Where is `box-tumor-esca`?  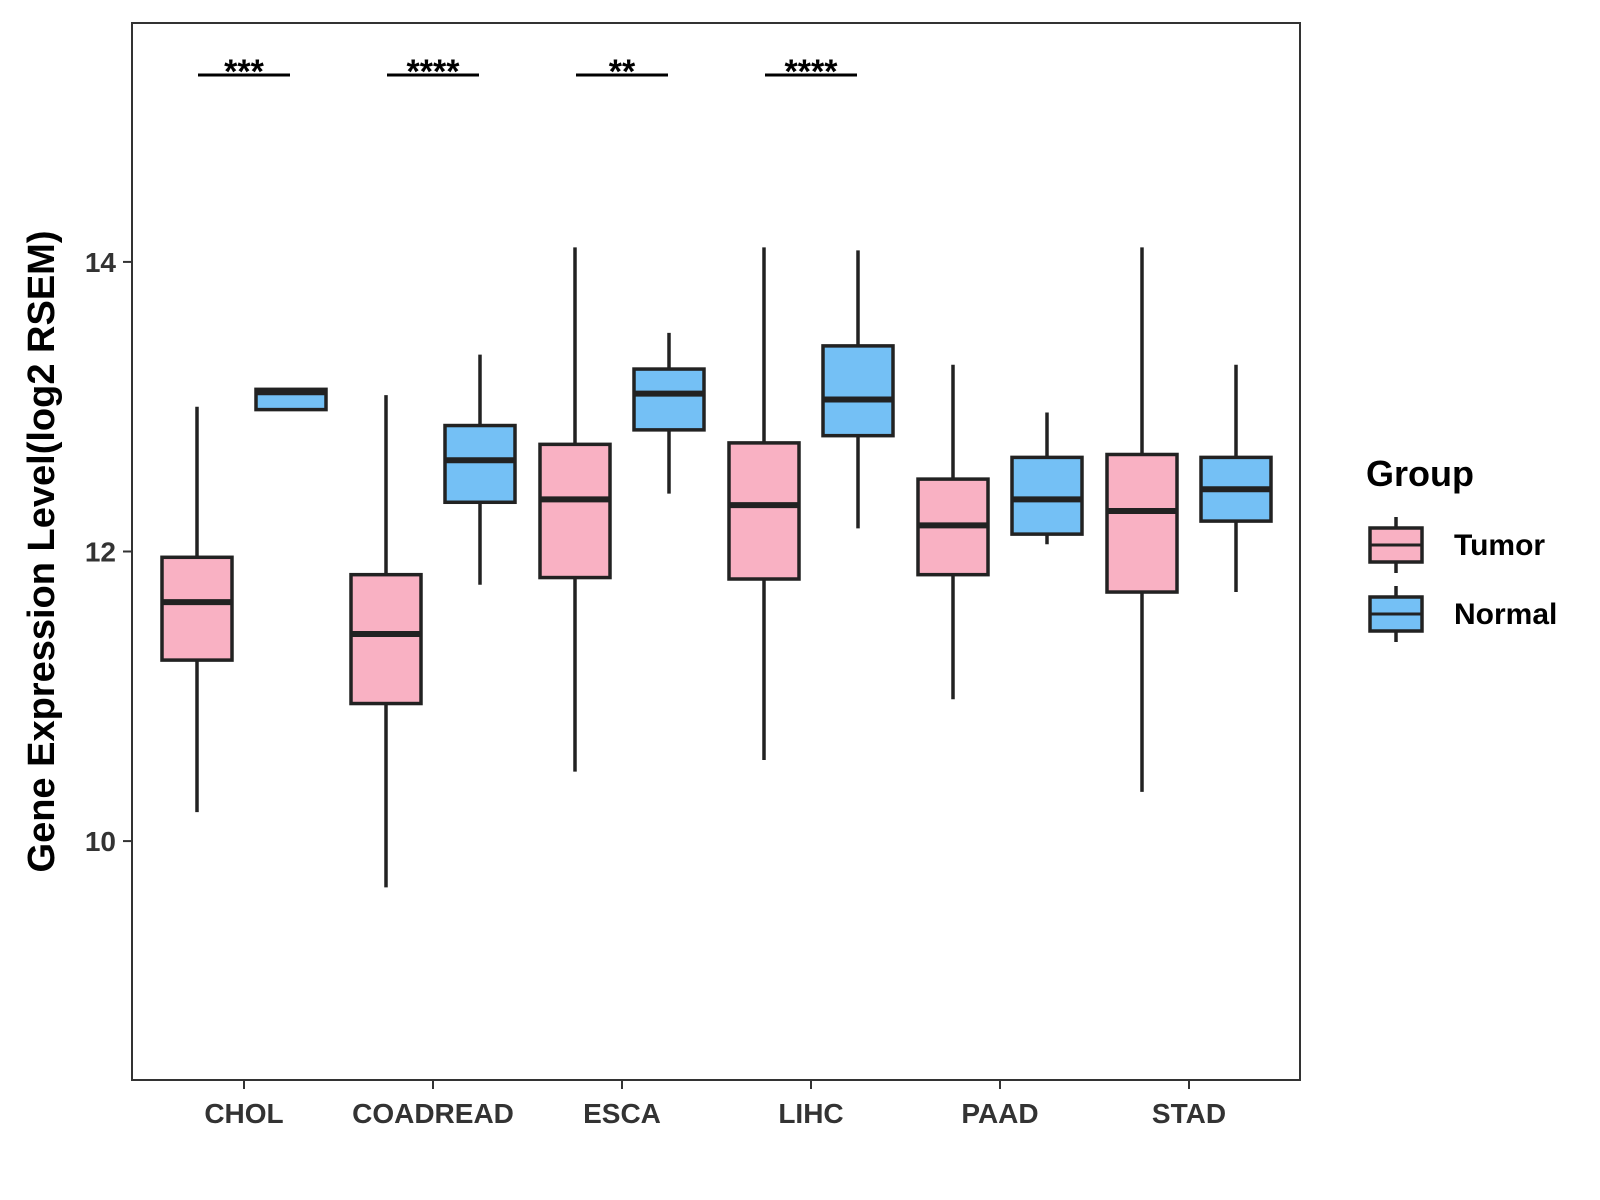
box-tumor-esca is located at coordinates (575, 509).